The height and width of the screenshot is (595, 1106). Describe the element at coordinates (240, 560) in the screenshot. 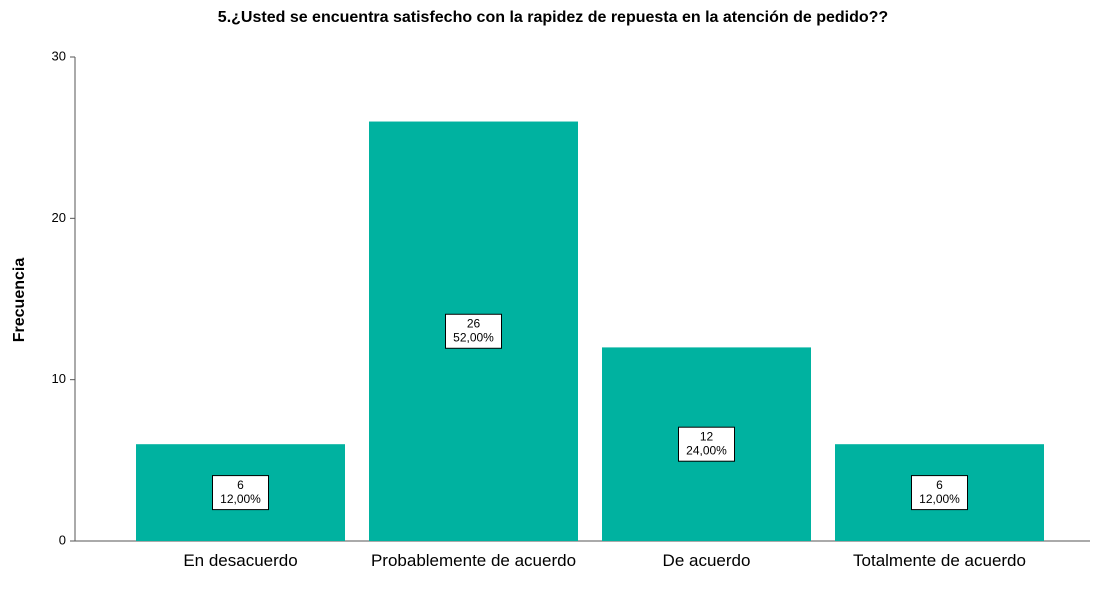

I see `x-tick-label: En desacuerdo` at that location.